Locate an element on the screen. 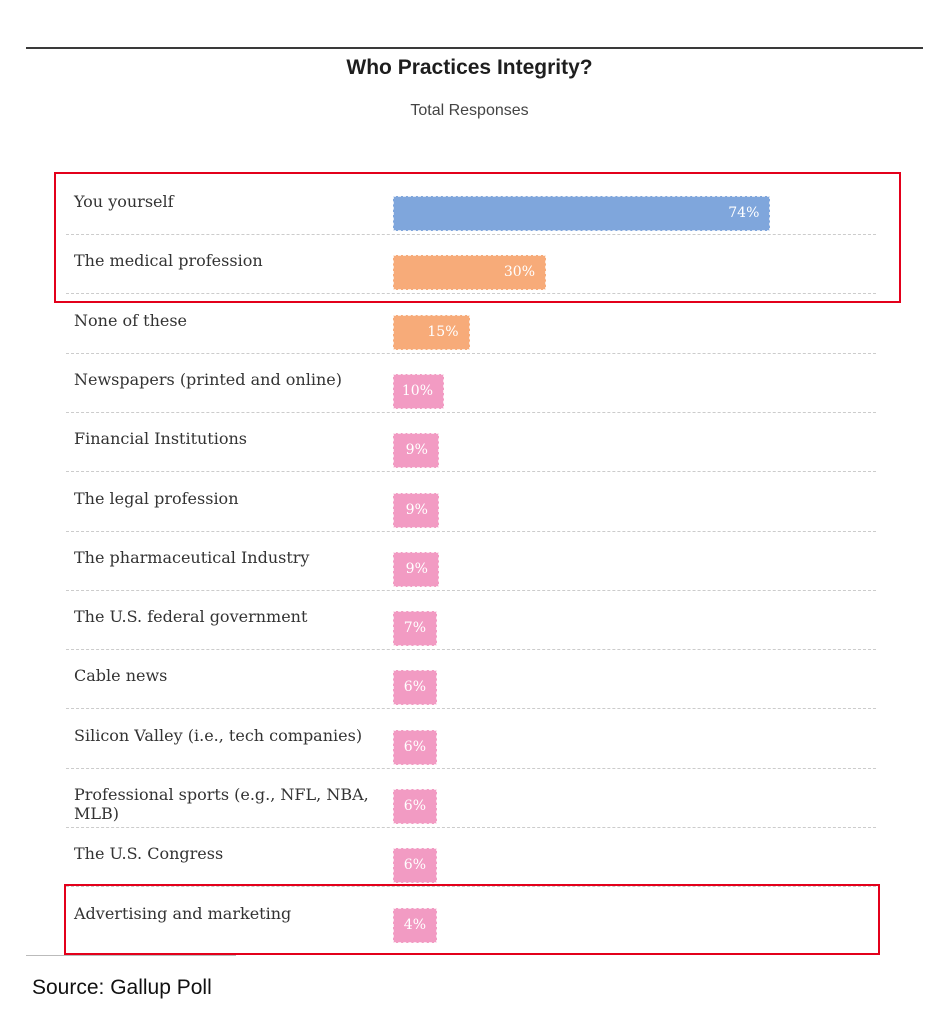 Image resolution: width=939 pixels, height=1024 pixels. category-label: You yourself is located at coordinates (124, 201).